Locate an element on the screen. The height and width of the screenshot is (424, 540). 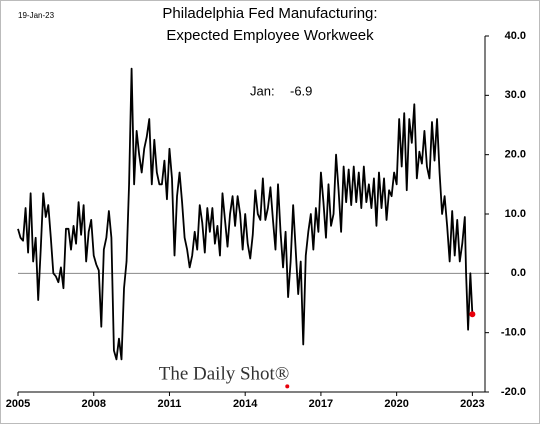
x-tick-label: 2023 is located at coordinates (472, 404).